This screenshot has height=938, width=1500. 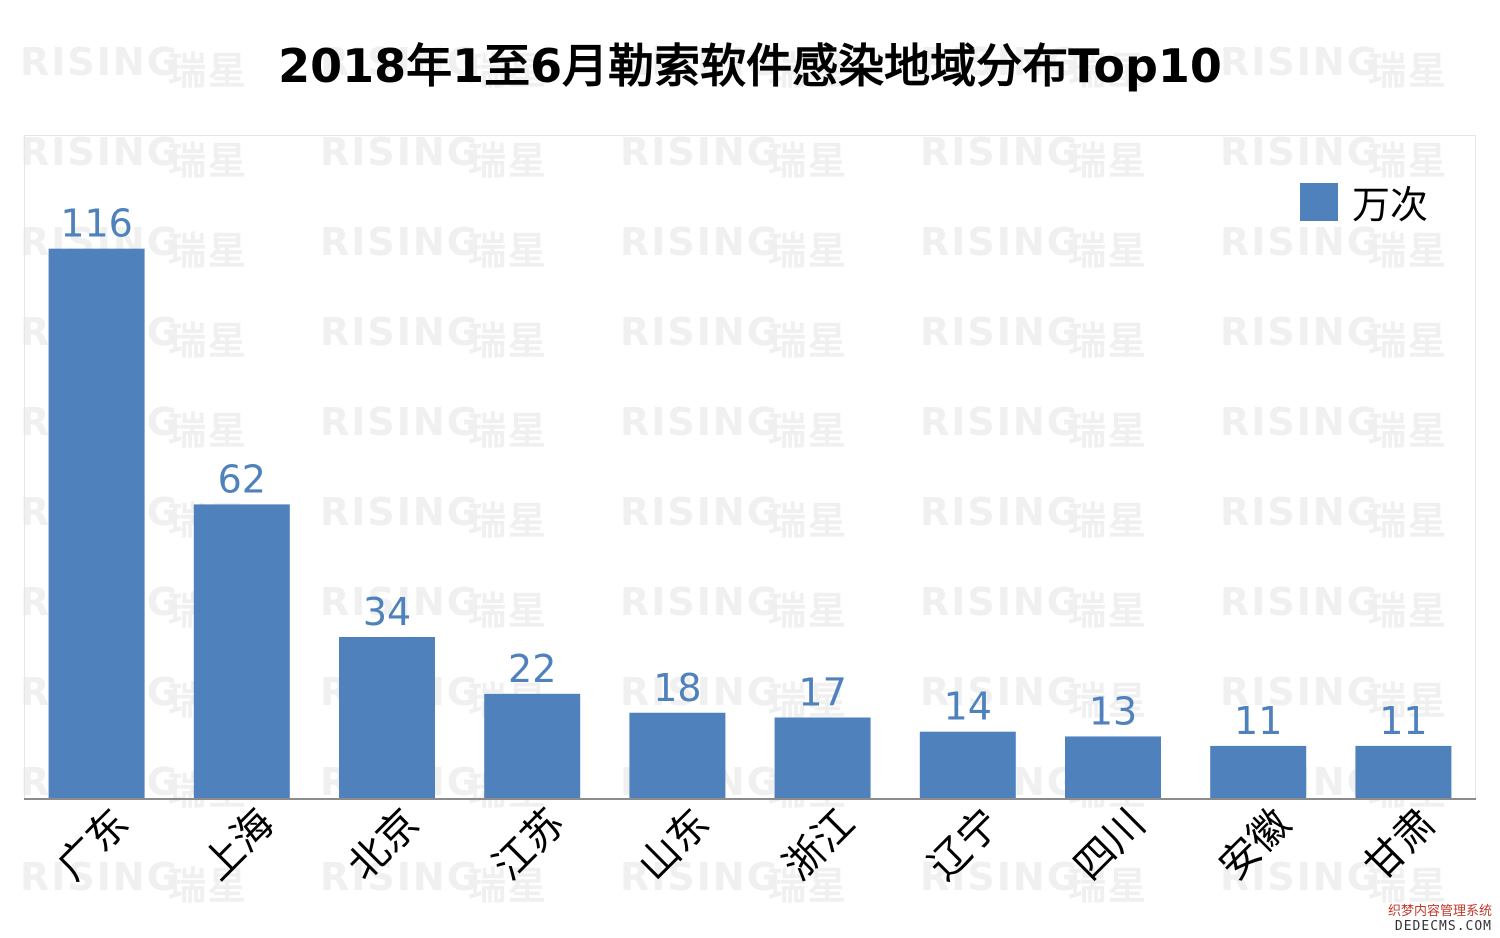 What do you see at coordinates (1400, 844) in the screenshot?
I see `x-tick-label-甘肃: 甘肃` at bounding box center [1400, 844].